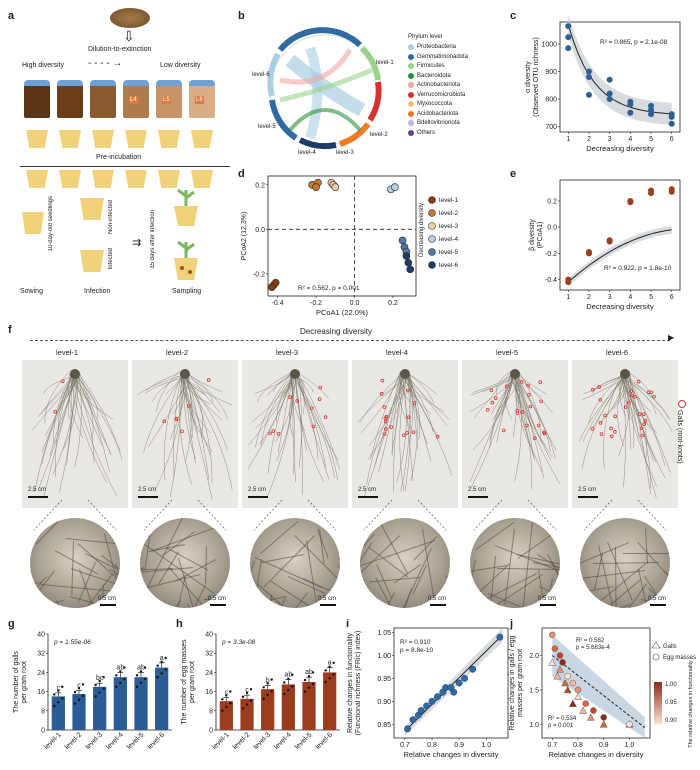  What do you see at coordinates (512, 624) in the screenshot?
I see `panel-letter: j` at bounding box center [512, 624].